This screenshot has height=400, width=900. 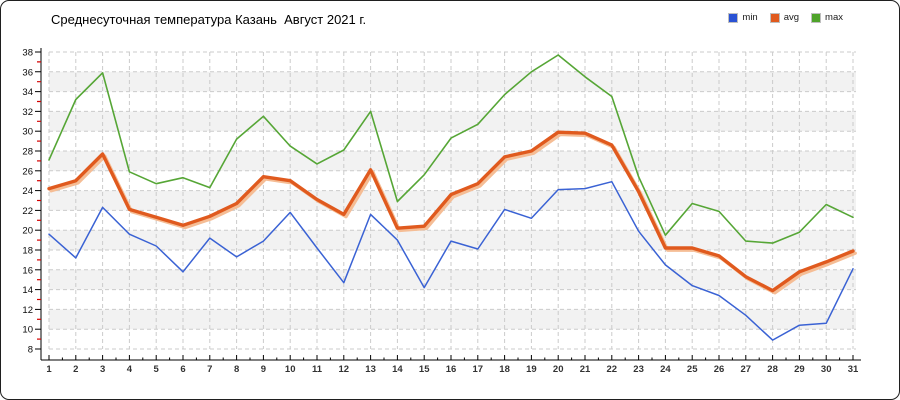 What do you see at coordinates (424, 369) in the screenshot?
I see `x-axis-tick-label: 15` at bounding box center [424, 369].